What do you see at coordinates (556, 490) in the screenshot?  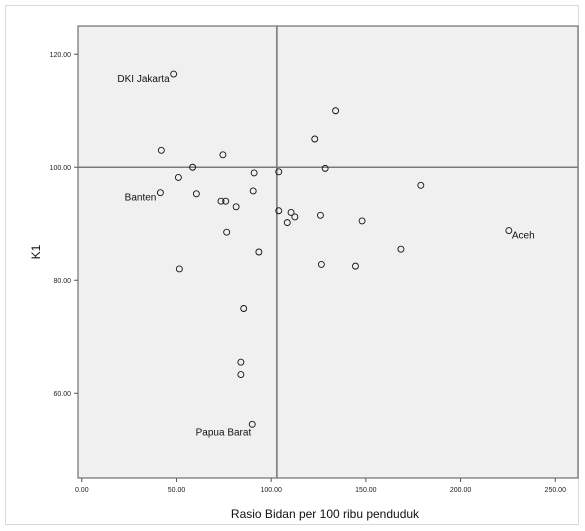 I see `x-tick-label: 250.00` at bounding box center [556, 490].